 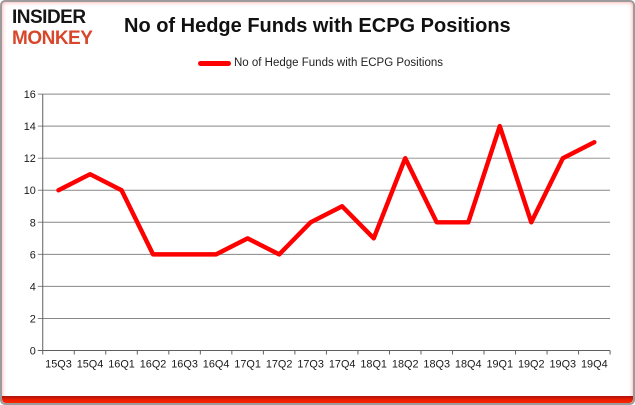 What do you see at coordinates (184, 364) in the screenshot?
I see `x-axis-tick-label: 16Q3` at bounding box center [184, 364].